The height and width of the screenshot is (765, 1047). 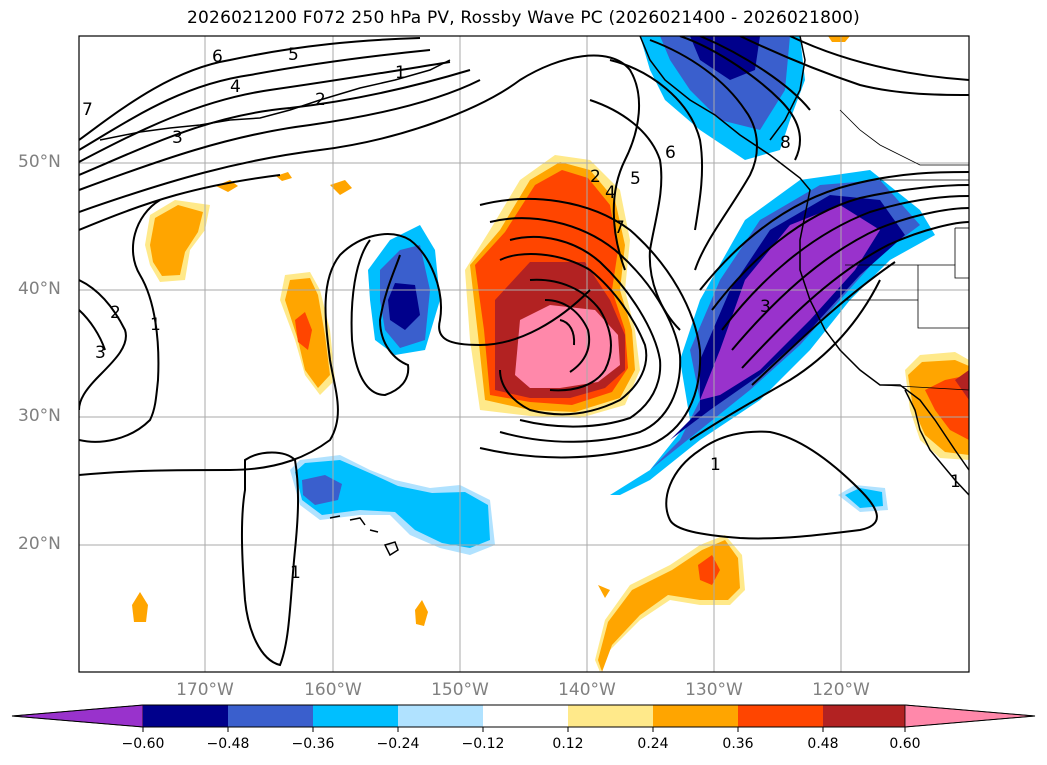 What do you see at coordinates (483, 744) in the screenshot?
I see `colorbar-tick-label: −0.12` at bounding box center [483, 744].